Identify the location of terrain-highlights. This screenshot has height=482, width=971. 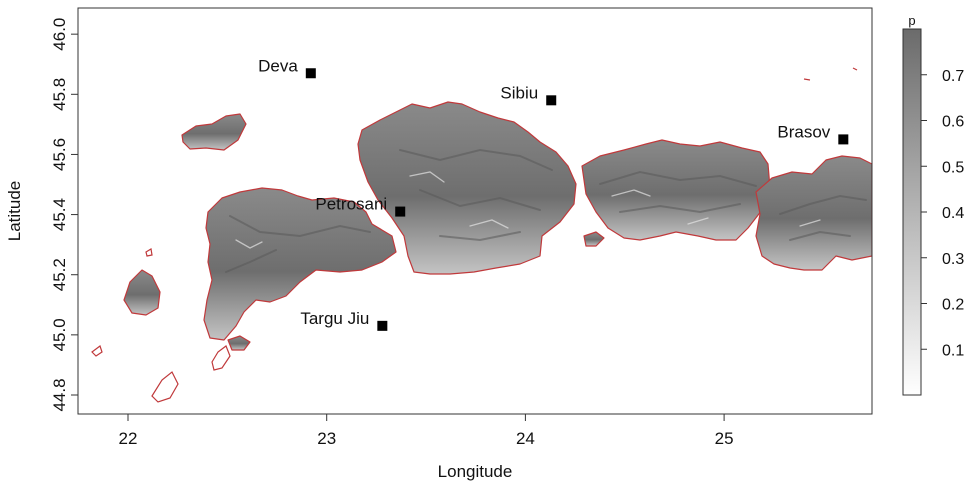
(528, 210).